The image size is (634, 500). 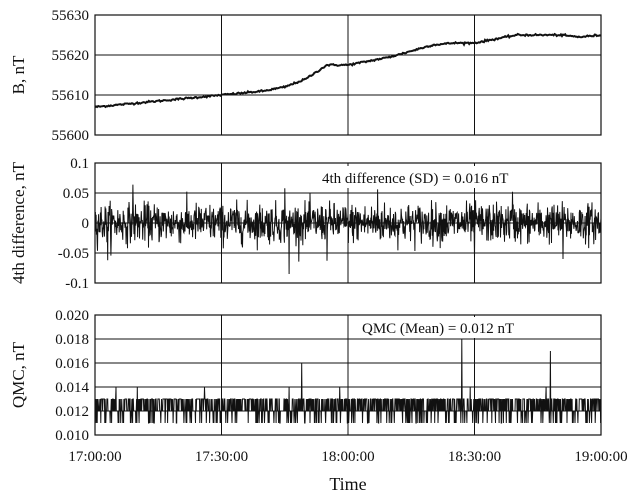 What do you see at coordinates (71, 56) in the screenshot?
I see `p0-ytick-label: 55620` at bounding box center [71, 56].